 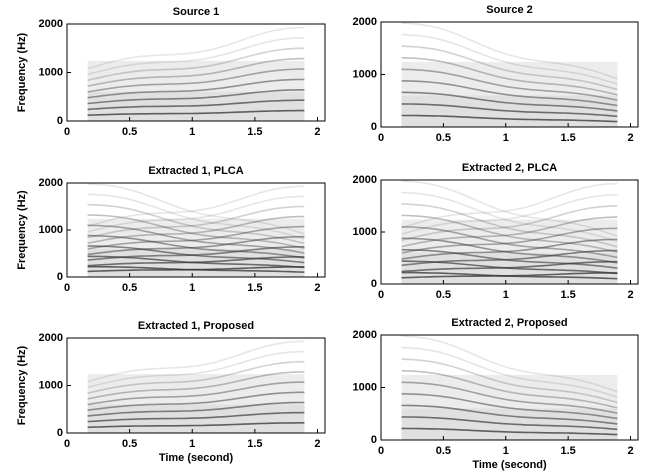 What do you see at coordinates (195, 171) in the screenshot?
I see `panel-title: Extracted 1, PLCA` at bounding box center [195, 171].